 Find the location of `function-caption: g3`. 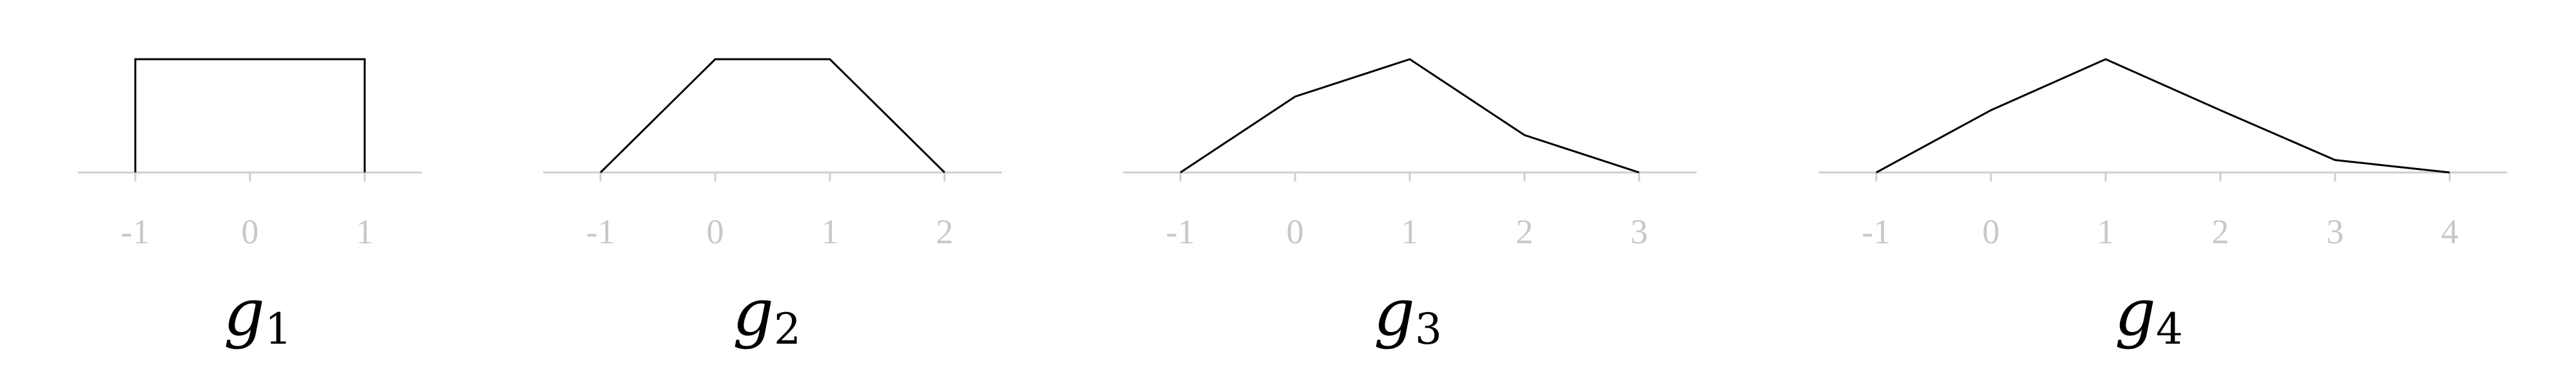

function-caption: g3 is located at coordinates (1408, 314).